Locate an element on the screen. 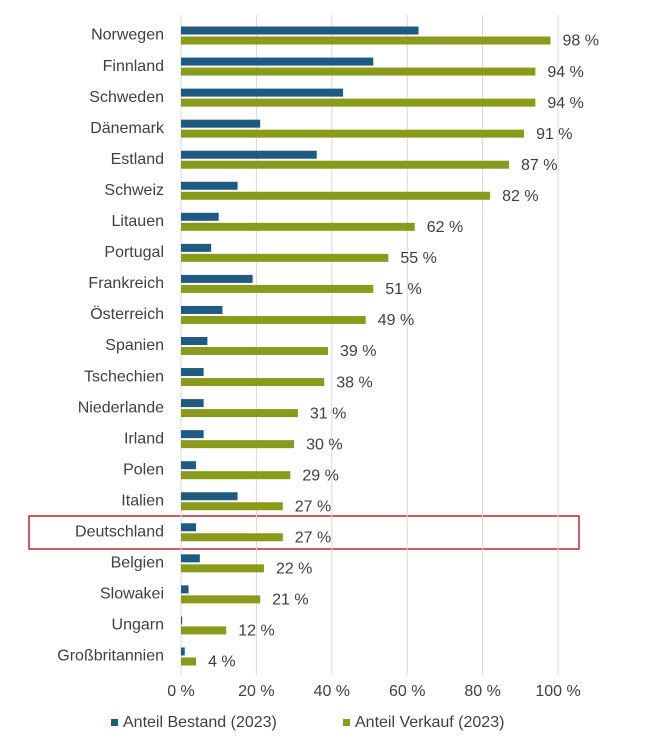 This screenshot has height=743, width=648. highlight-box is located at coordinates (304, 532).